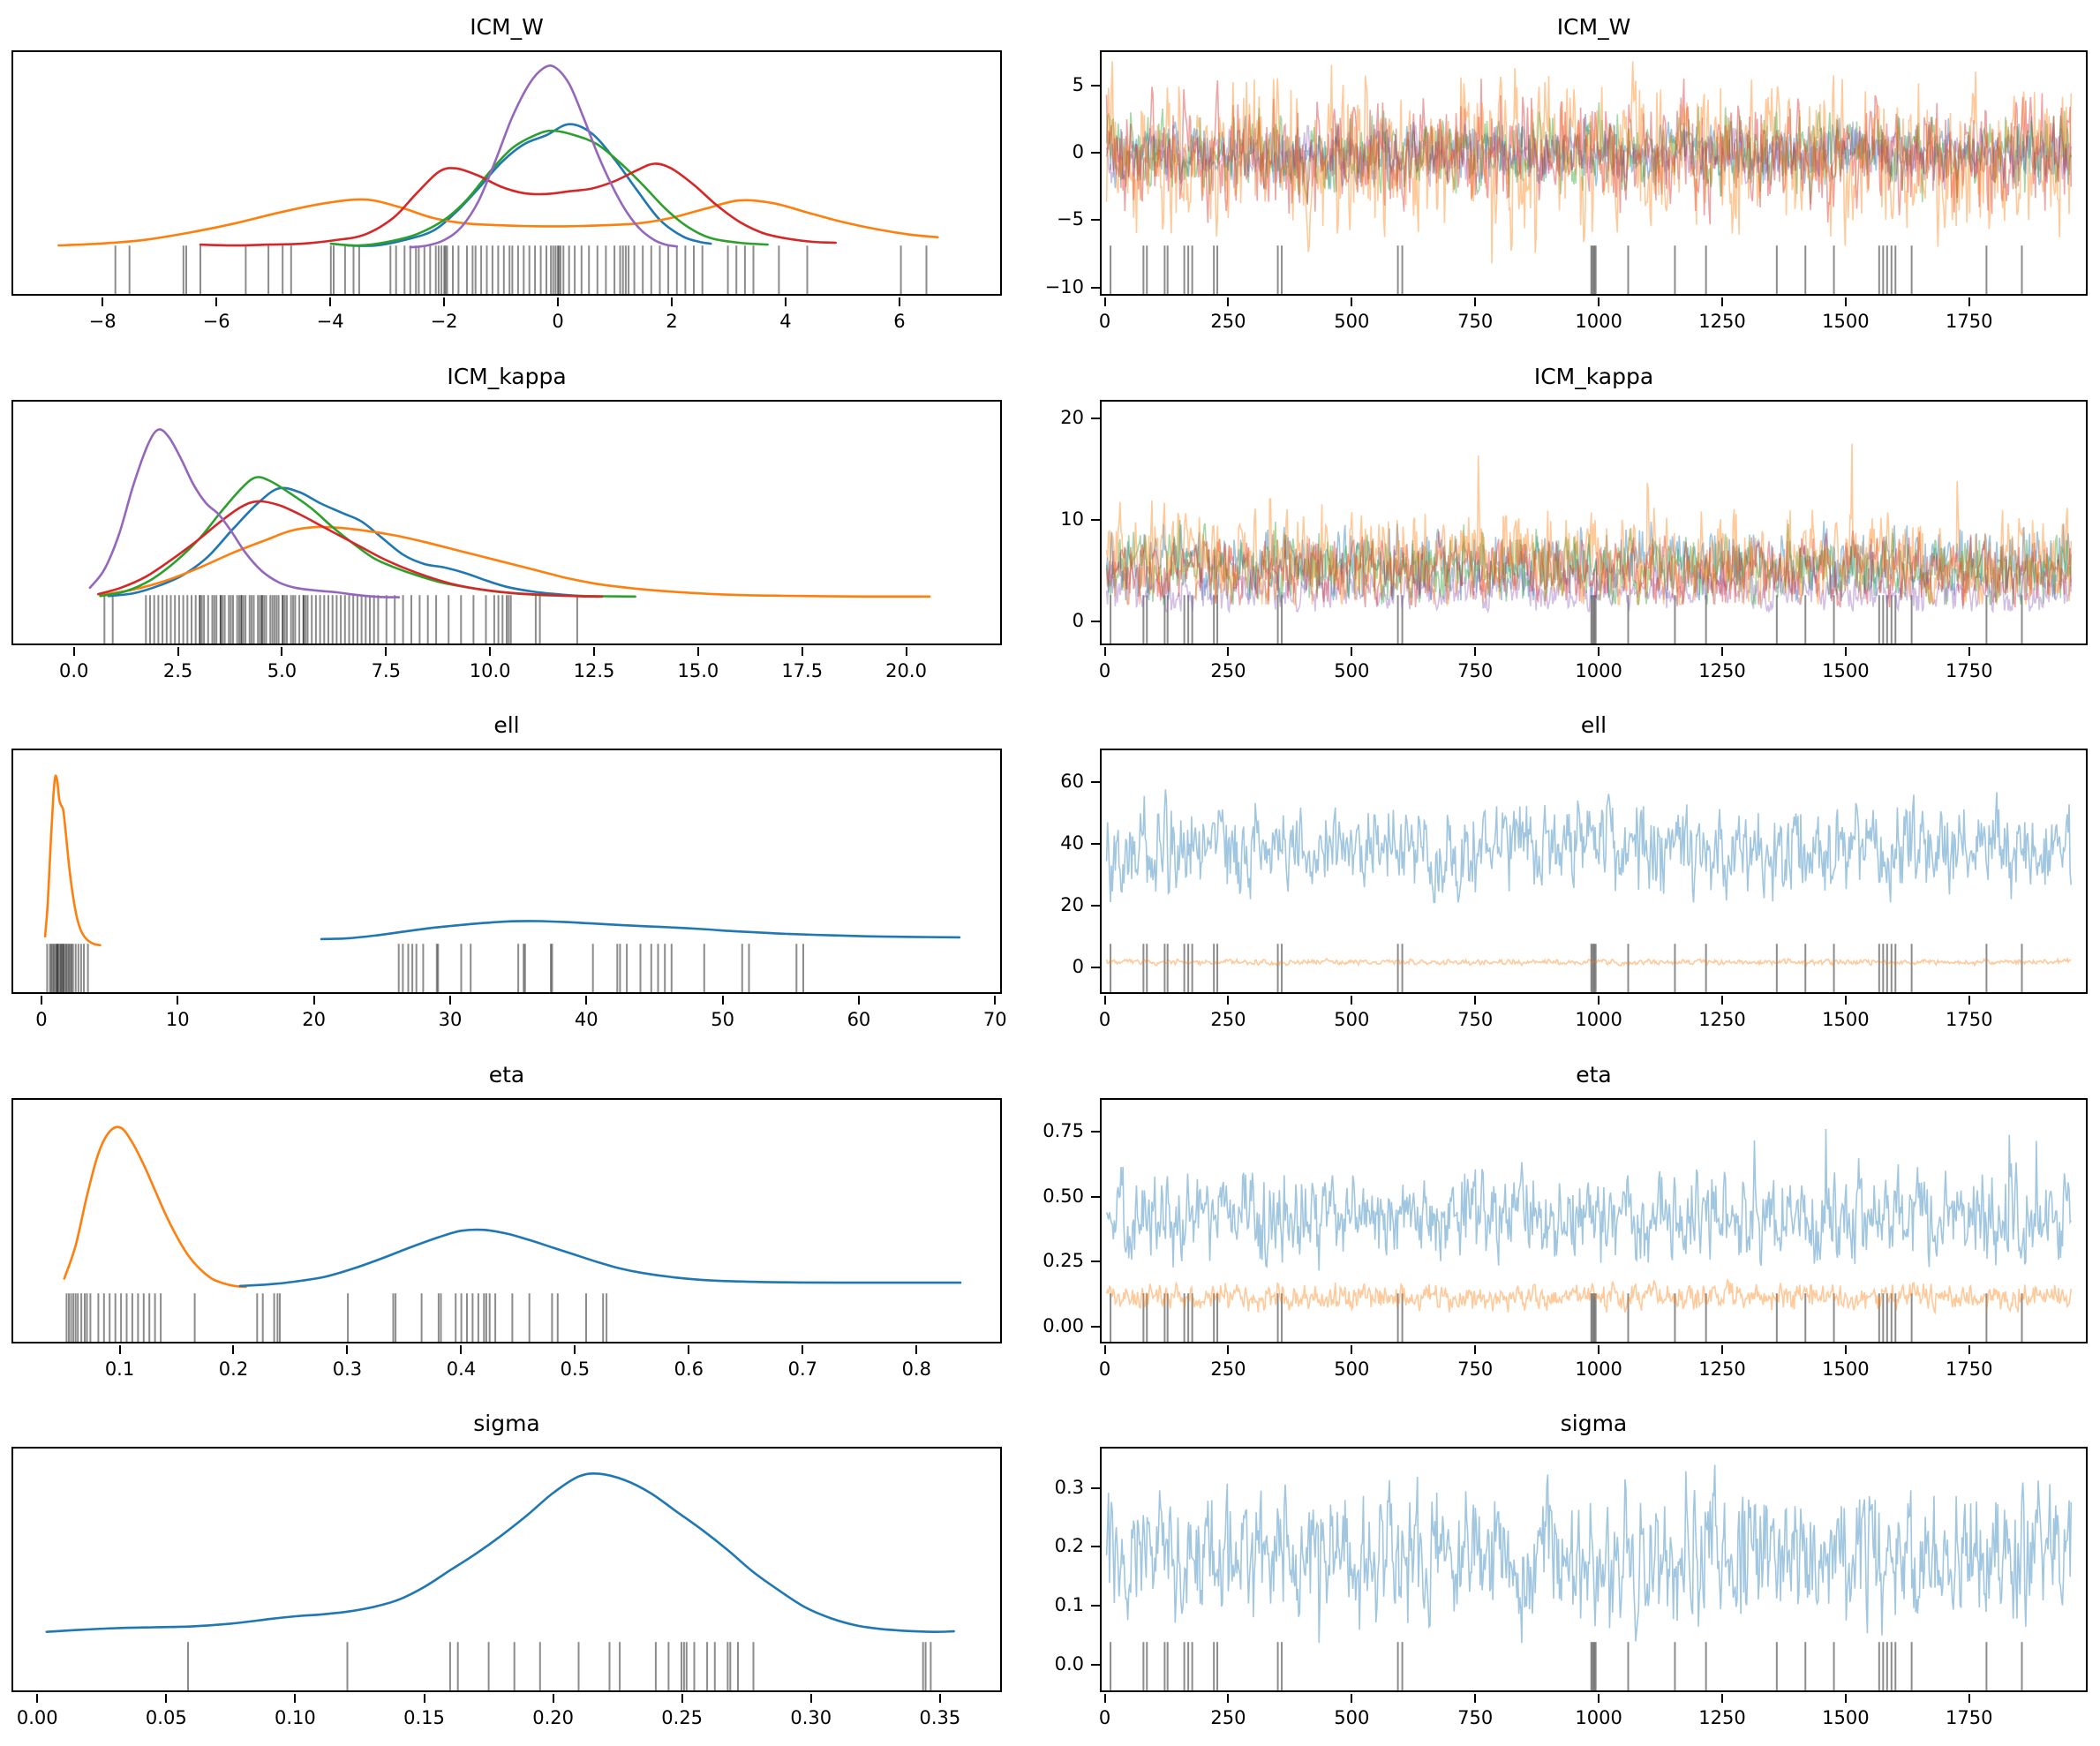 This screenshot has height=1746, width=2100. What do you see at coordinates (575, 1369) in the screenshot?
I see `x-tick-label: 0.5` at bounding box center [575, 1369].